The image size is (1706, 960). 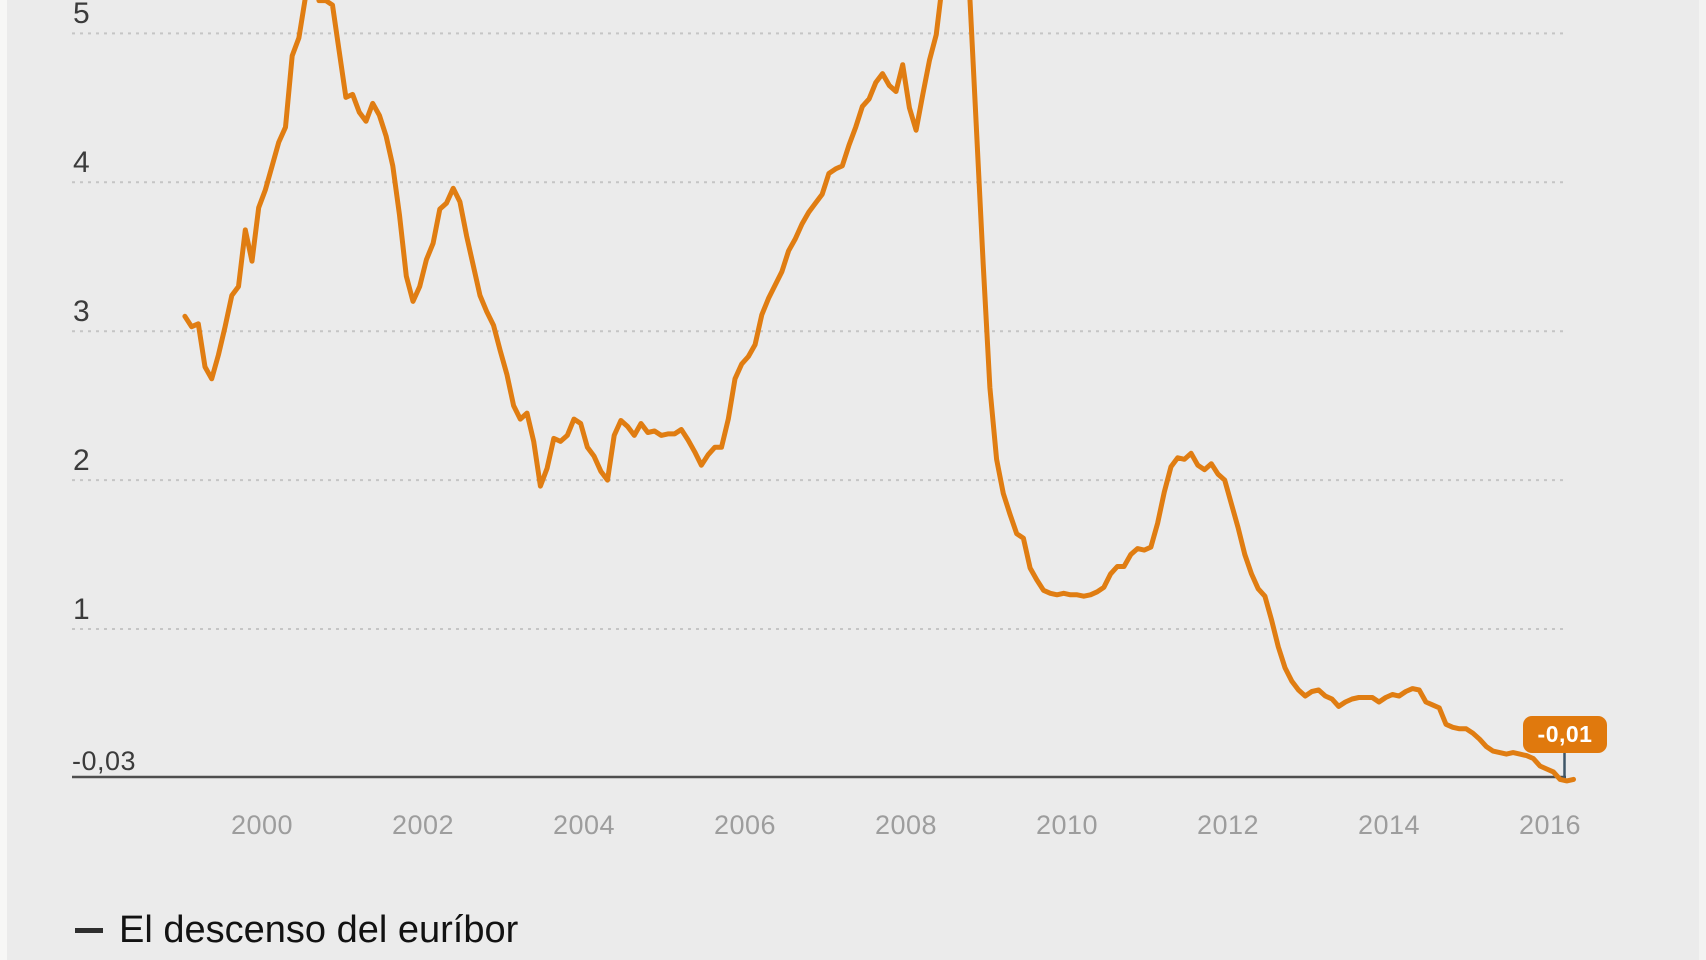 I want to click on y-tick-label-3: 3, so click(x=82, y=311).